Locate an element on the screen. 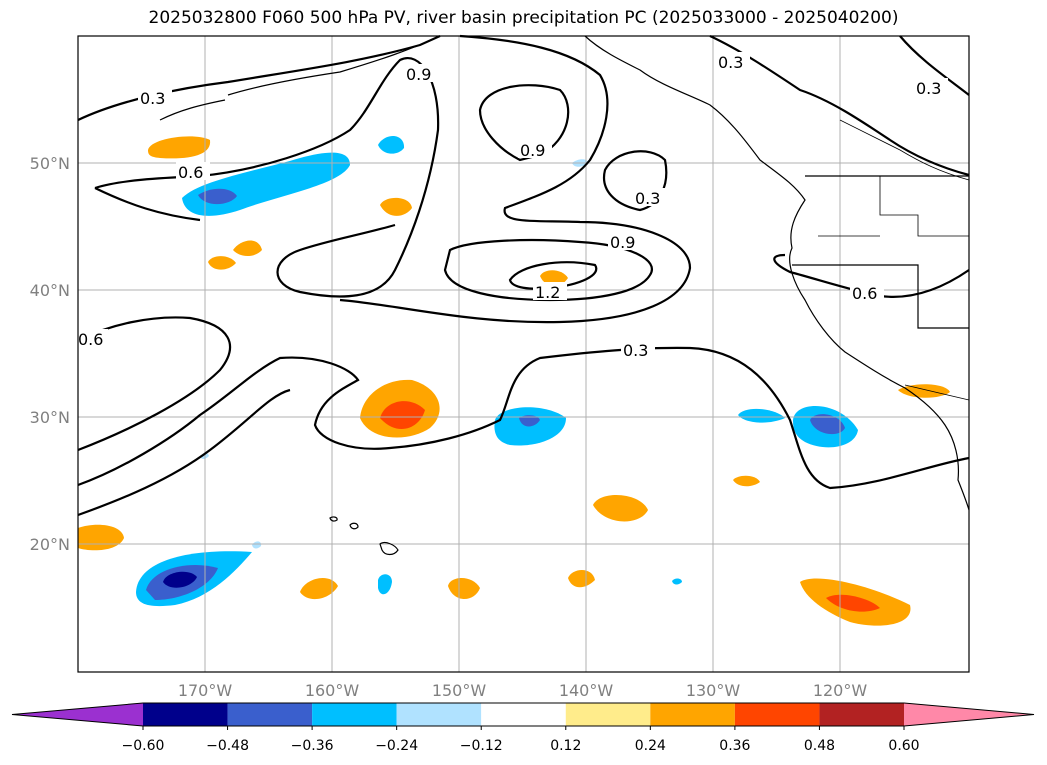 Image resolution: width=1047 pixels, height=765 pixels. lat-tick-label: 50°N is located at coordinates (50, 163).